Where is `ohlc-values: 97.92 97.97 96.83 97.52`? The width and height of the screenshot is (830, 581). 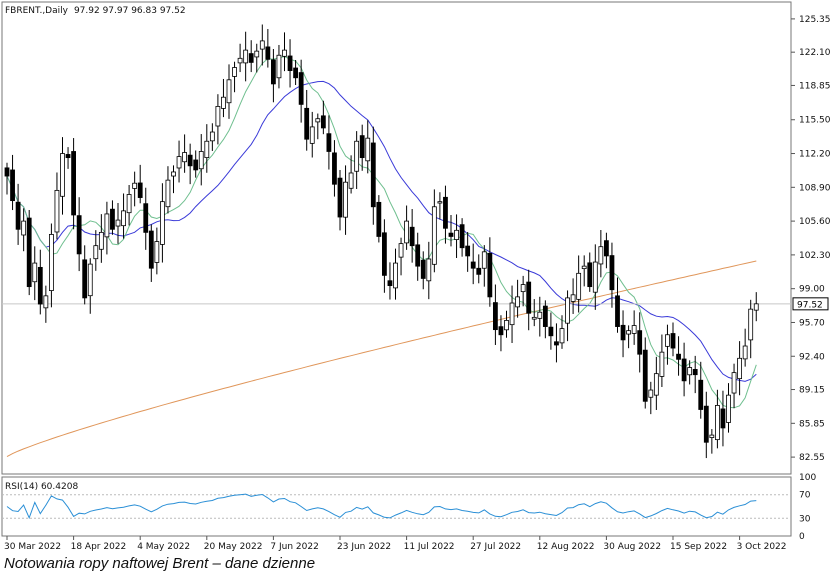 ohlc-values: 97.92 97.97 96.83 97.52 is located at coordinates (130, 11).